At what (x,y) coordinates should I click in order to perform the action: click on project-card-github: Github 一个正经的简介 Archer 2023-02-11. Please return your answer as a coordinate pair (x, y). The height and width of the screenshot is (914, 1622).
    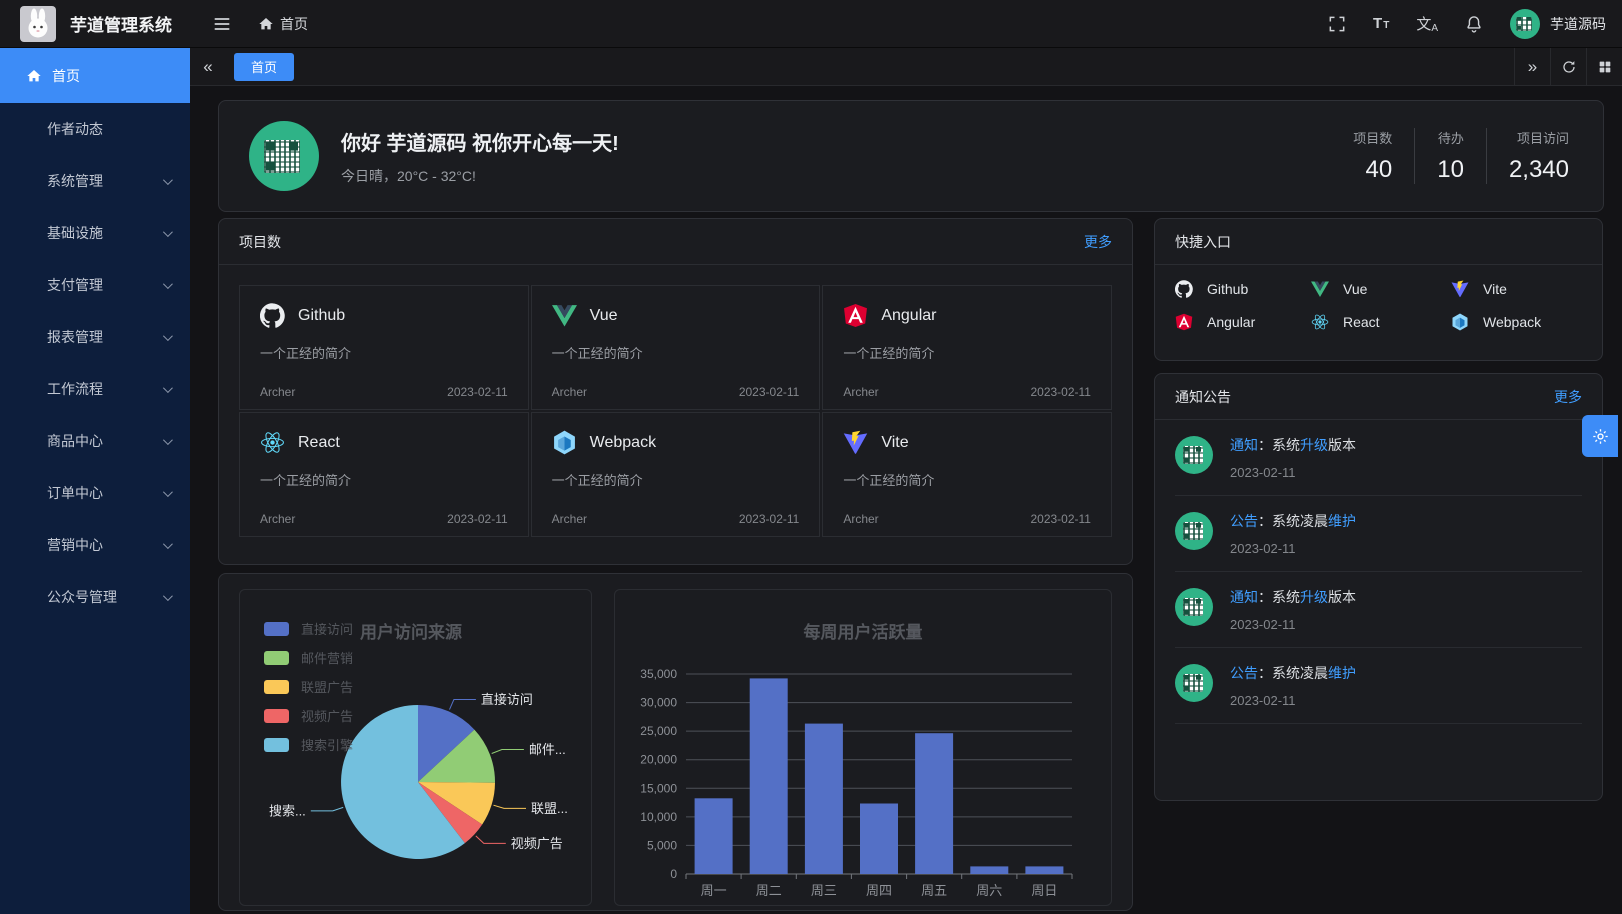
    Looking at the image, I should click on (384, 347).